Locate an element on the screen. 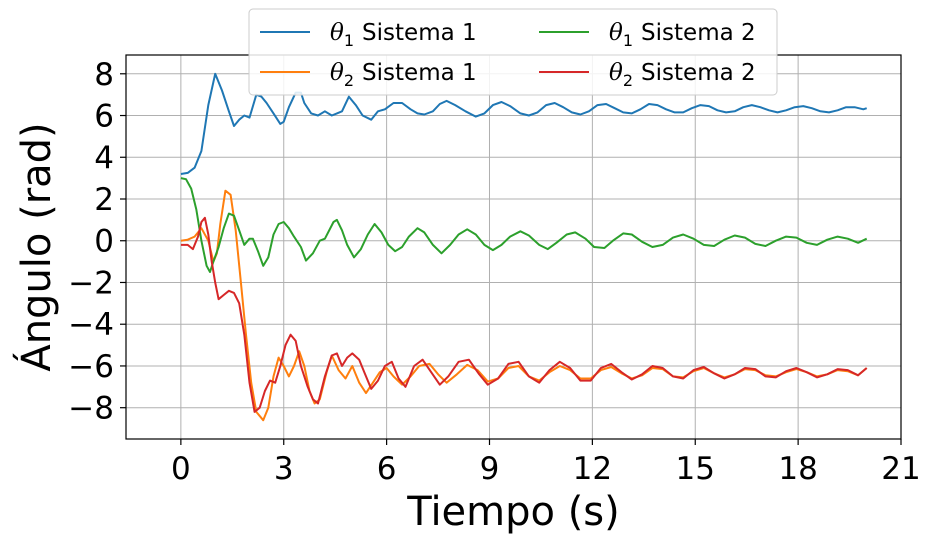 The height and width of the screenshot is (541, 932). legend-entry-label: θ2 Sistema 2 is located at coordinates (682, 75).